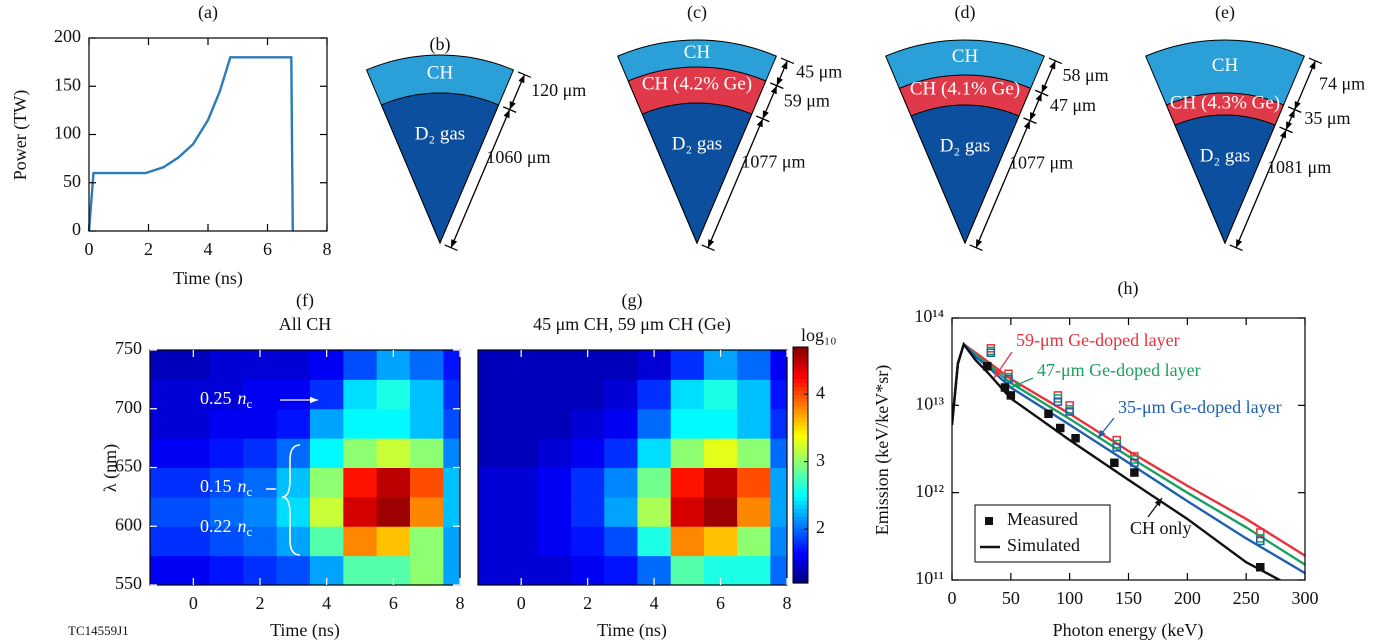 This screenshot has height=644, width=1378. What do you see at coordinates (305, 630) in the screenshot?
I see `x-axis-label: Time (ns)` at bounding box center [305, 630].